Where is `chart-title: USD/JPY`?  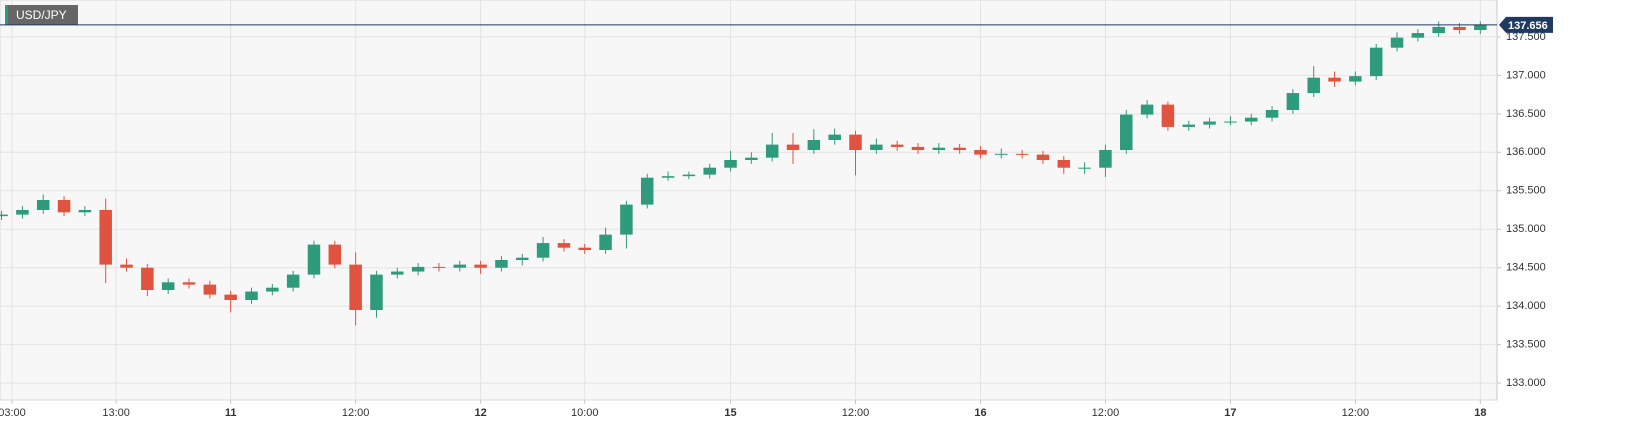 chart-title: USD/JPY is located at coordinates (41, 15).